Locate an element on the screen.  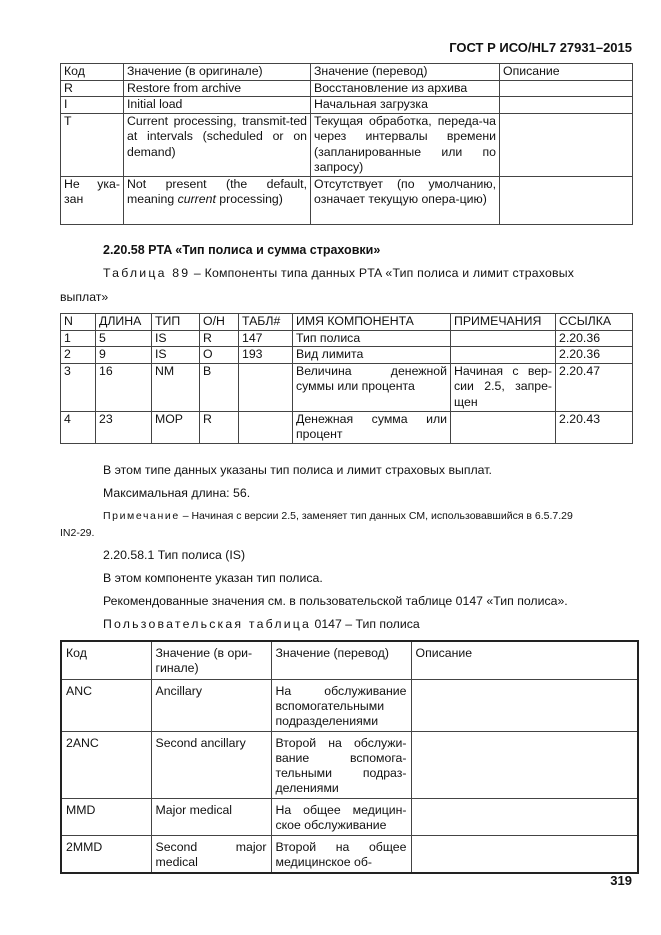
document-header: ГОСТ Р ИСО/HL7 27931–2015 is located at coordinates (540, 47).